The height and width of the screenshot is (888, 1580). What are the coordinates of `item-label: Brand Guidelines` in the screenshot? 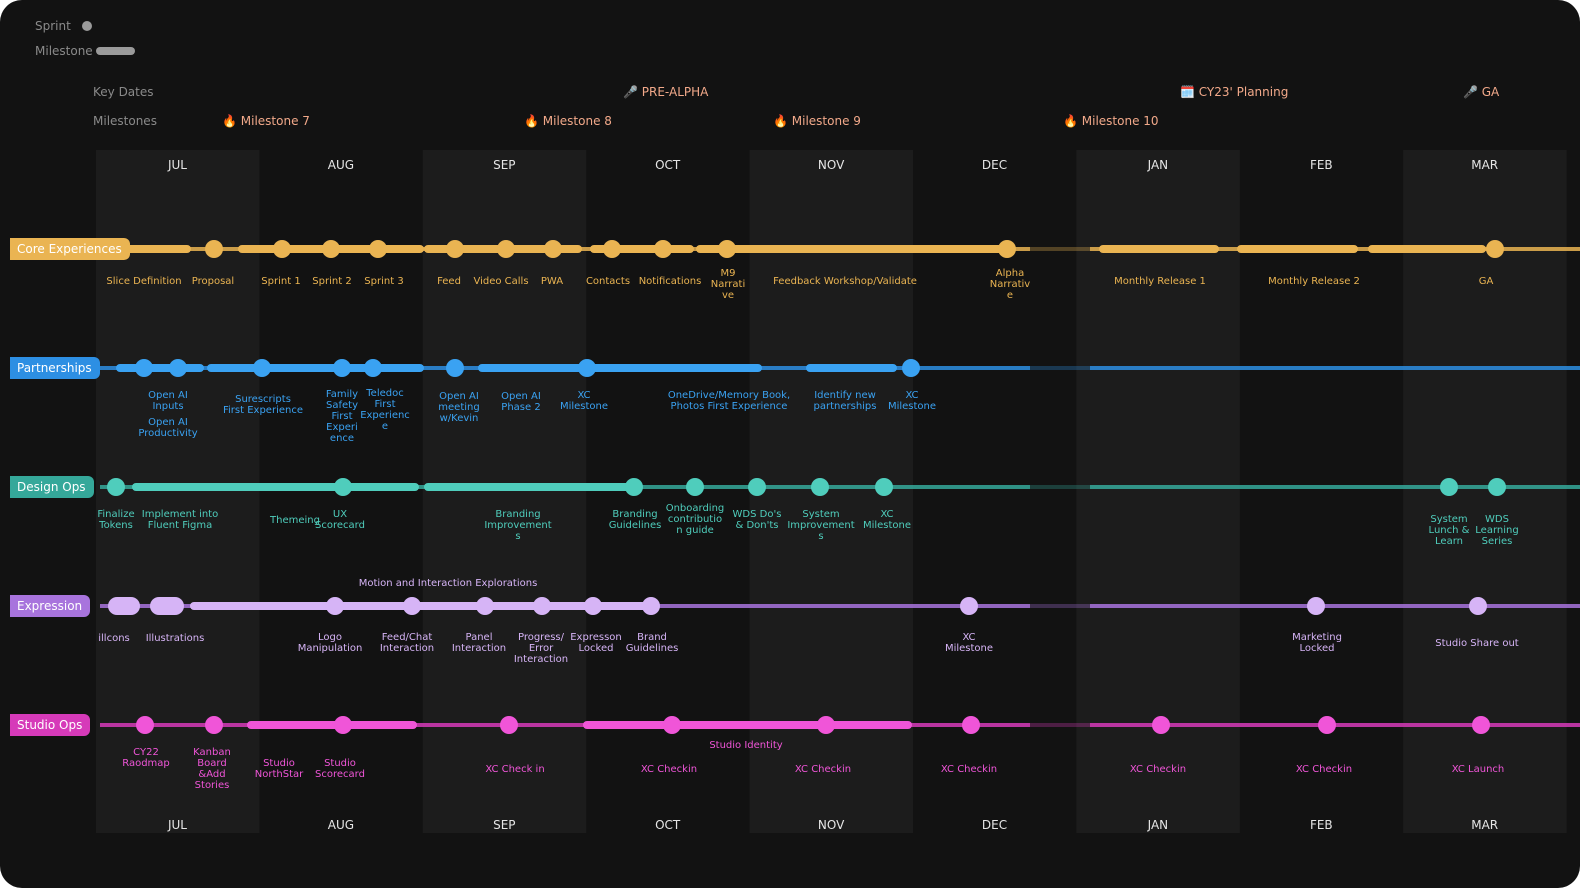 It's located at (652, 643).